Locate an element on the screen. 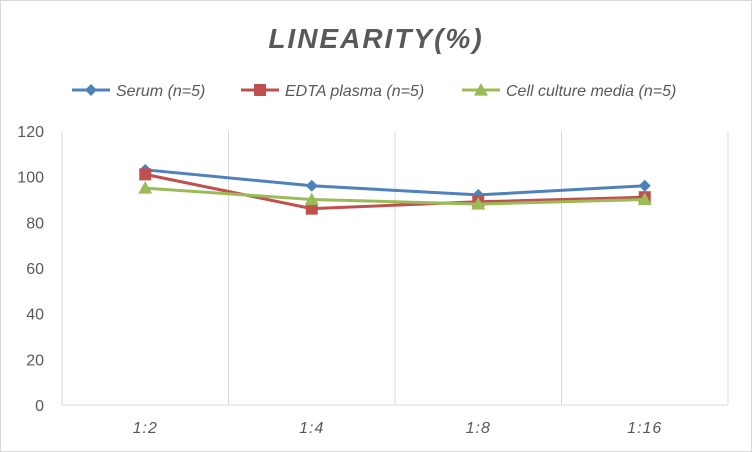 The image size is (752, 452). y-tick-label: 20 is located at coordinates (35, 360).